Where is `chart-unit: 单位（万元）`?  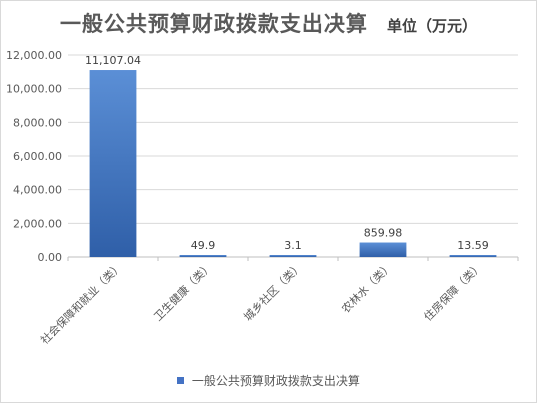 chart-unit: 单位（万元） is located at coordinates (432, 26).